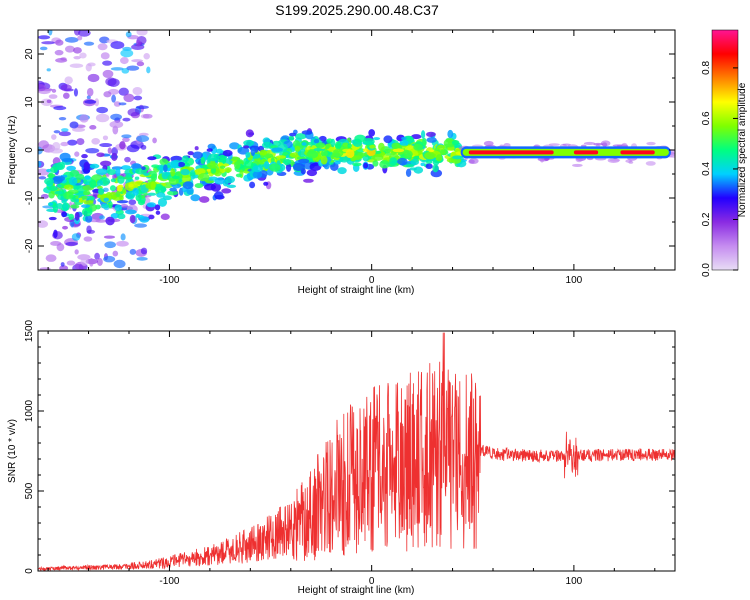 This screenshot has width=750, height=600. Describe the element at coordinates (372, 280) in the screenshot. I see `x-tick-label: 0` at that location.